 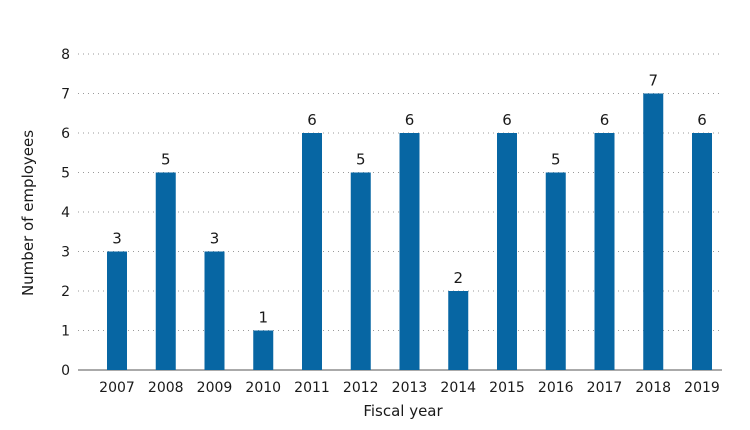 I want to click on x-tick-label: 2013, so click(x=410, y=388).